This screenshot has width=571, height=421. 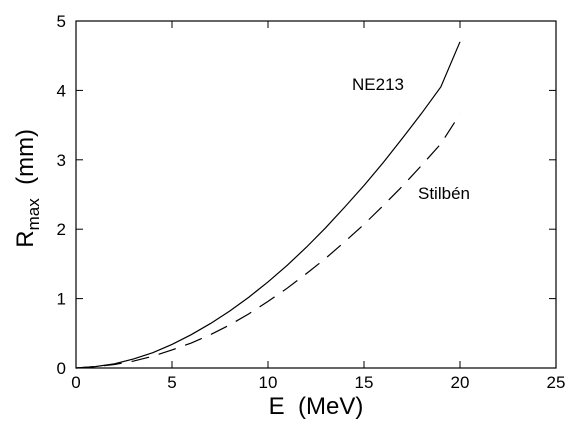 I want to click on y-tick-label: 1, so click(x=61, y=299).